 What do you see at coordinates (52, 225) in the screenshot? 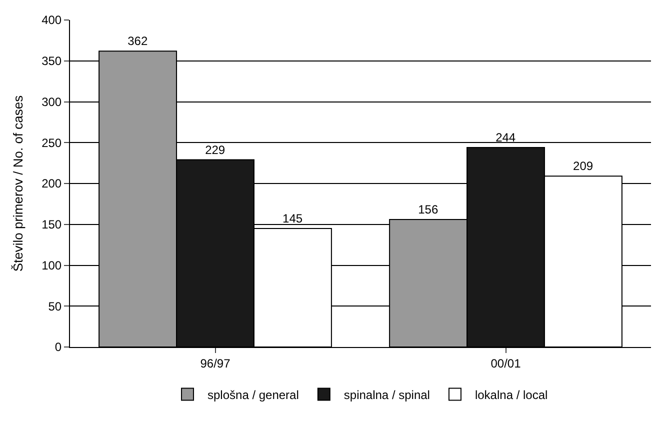
I see `y-tick-label: 150` at bounding box center [52, 225].